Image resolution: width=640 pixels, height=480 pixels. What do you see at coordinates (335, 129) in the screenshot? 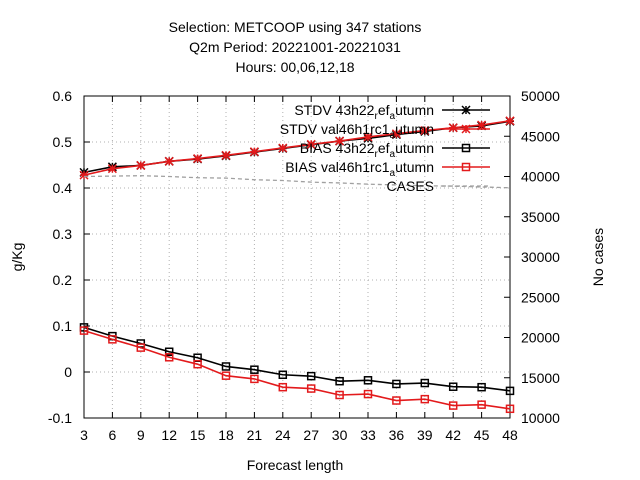
I see `legend-label-part: STDV val46h1rc1` at bounding box center [335, 129].